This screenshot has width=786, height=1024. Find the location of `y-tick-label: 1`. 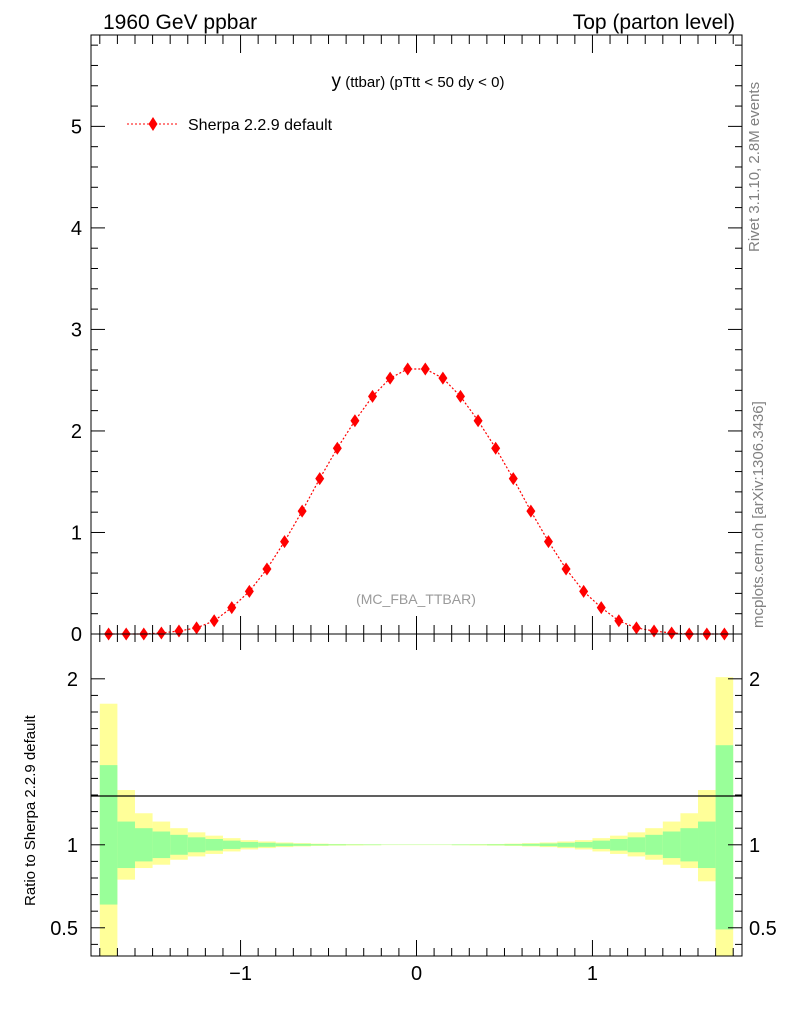

y-tick-label: 1 is located at coordinates (76, 533).